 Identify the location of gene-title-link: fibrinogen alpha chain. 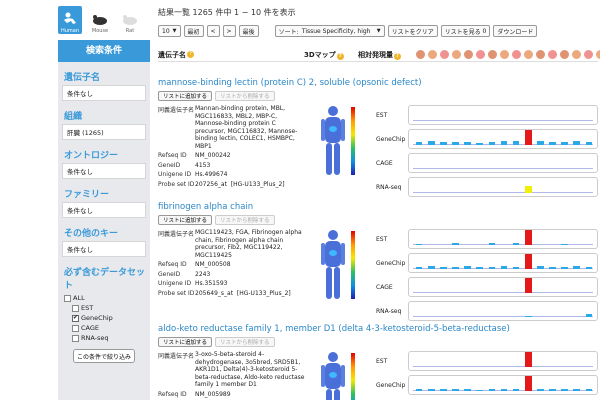
(206, 207).